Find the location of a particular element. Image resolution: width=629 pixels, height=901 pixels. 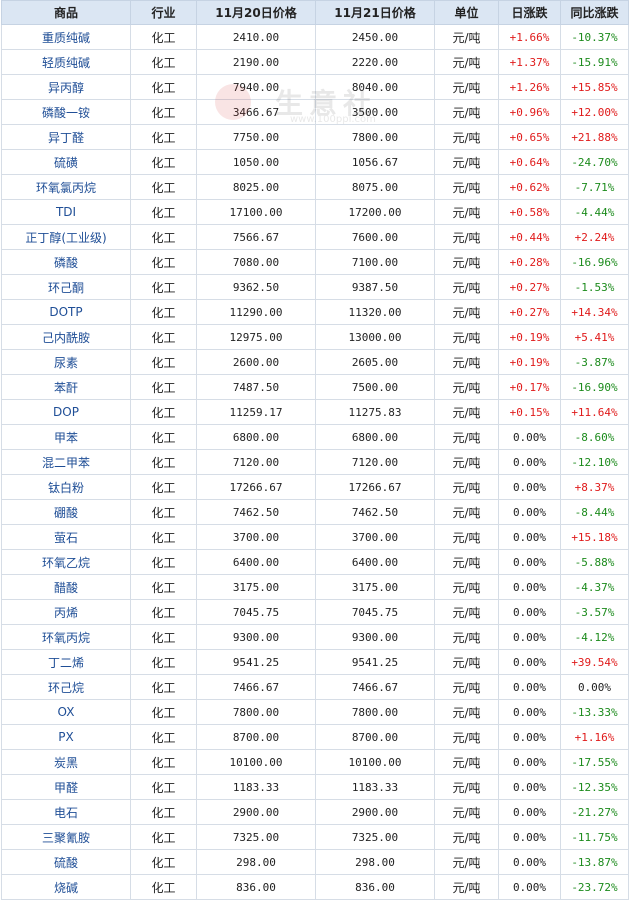

table-row: DOP 化工 11259.17 11275.83 元/吨 +0.15% +11.64% is located at coordinates (315, 412).